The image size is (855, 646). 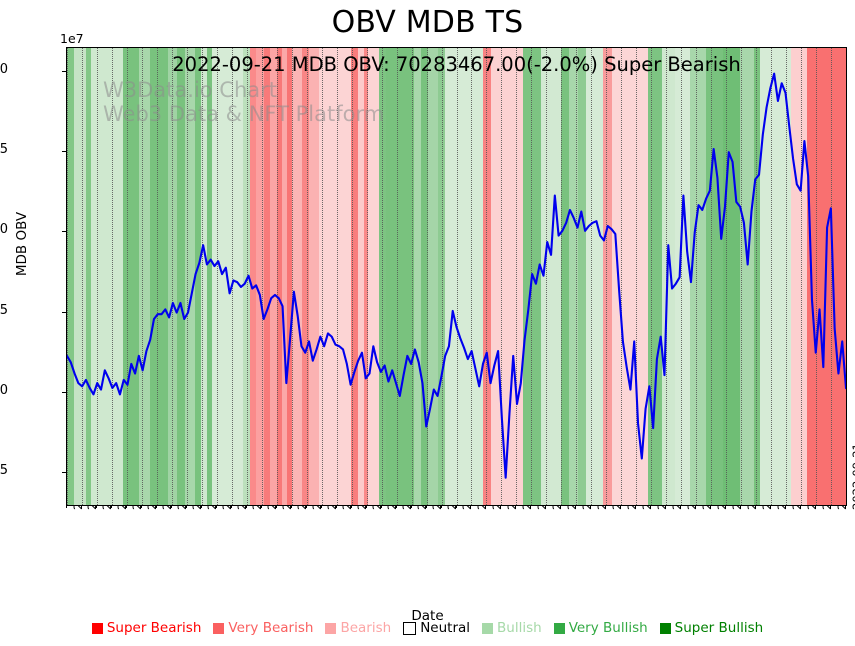 I want to click on y-tick-label: 8.5, so click(x=4, y=150).